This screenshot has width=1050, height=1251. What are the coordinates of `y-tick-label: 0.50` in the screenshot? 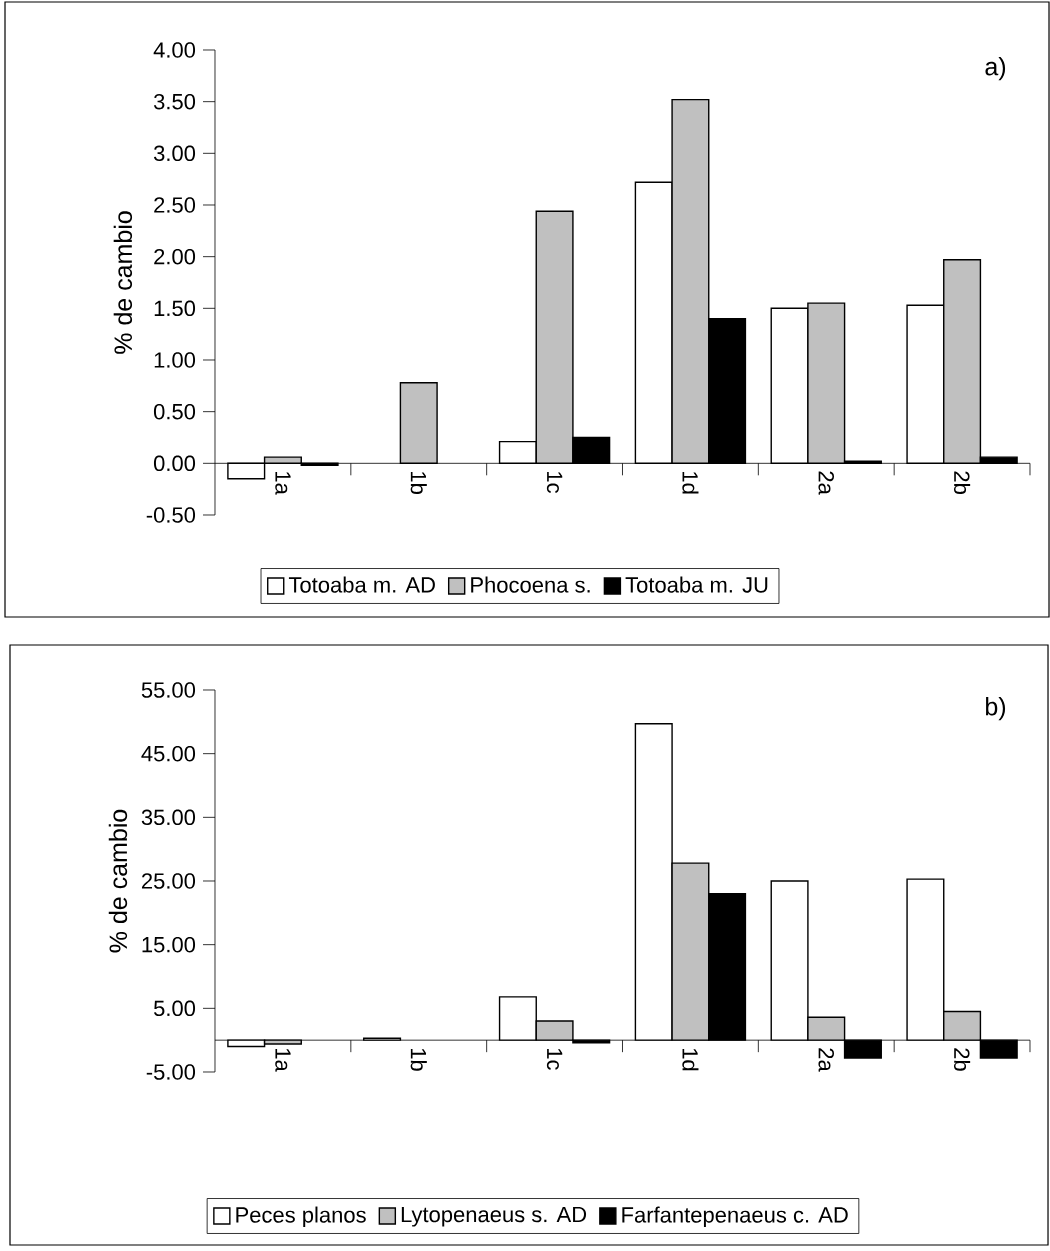 It's located at (174, 411).